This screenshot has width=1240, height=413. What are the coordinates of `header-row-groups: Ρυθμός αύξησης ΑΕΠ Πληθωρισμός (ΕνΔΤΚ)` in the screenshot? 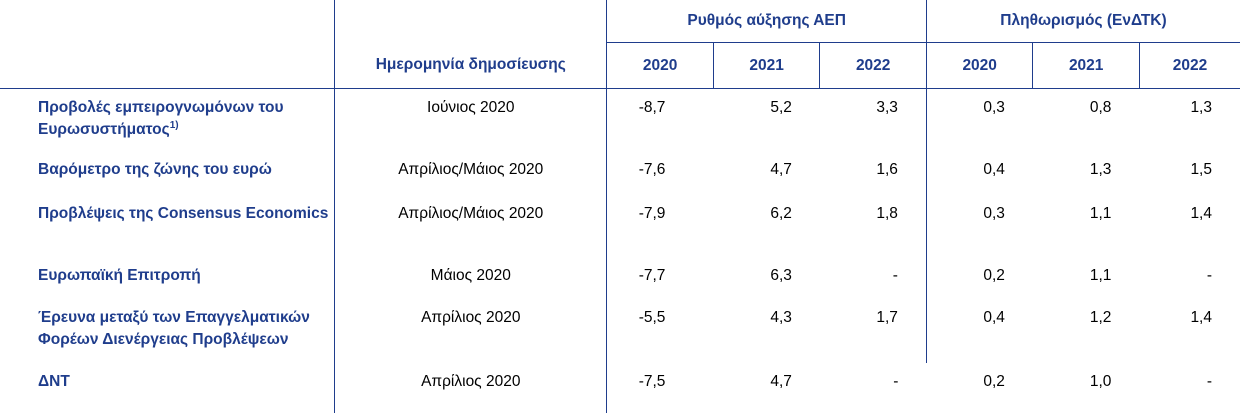 It's located at (620, 21).